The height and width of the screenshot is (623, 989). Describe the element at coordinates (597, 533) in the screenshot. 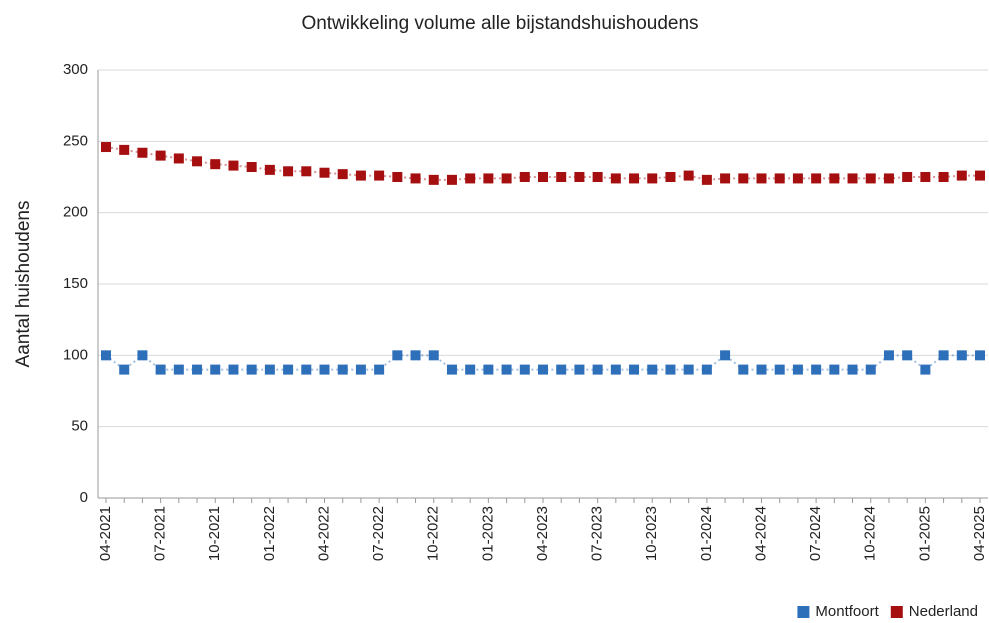

I see `x-tick-label: 07-2023` at that location.